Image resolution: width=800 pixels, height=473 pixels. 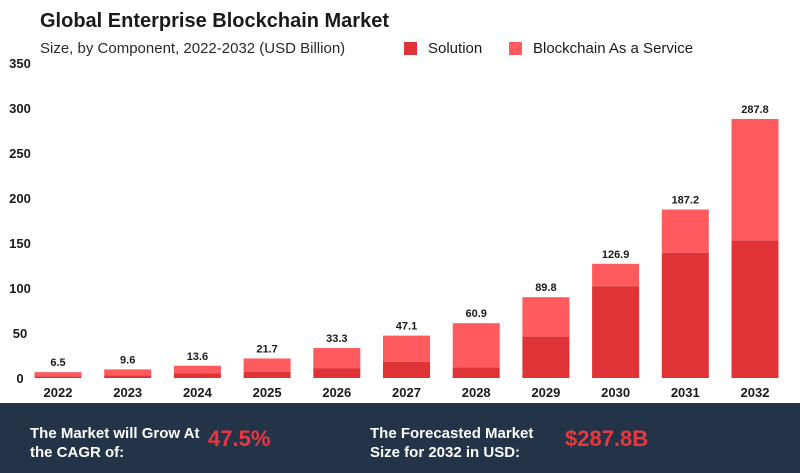 What do you see at coordinates (20, 153) in the screenshot?
I see `y-tick-label: 250` at bounding box center [20, 153].